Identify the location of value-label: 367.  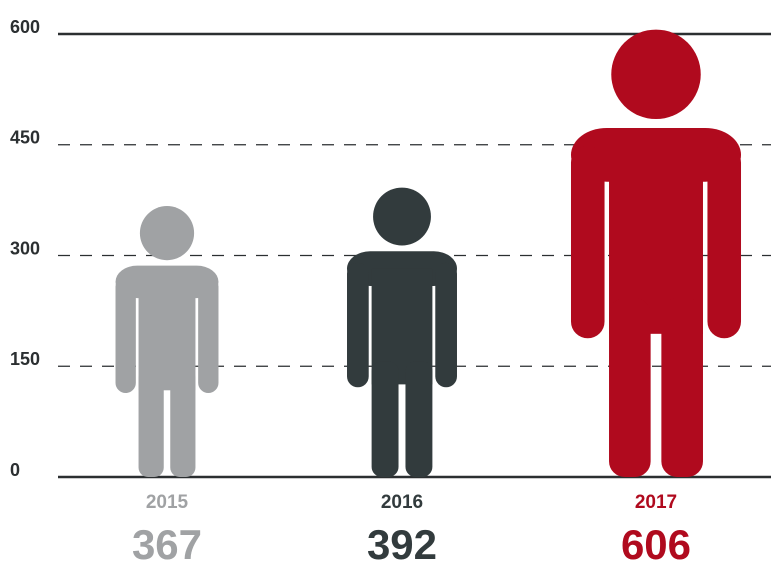
(167, 544).